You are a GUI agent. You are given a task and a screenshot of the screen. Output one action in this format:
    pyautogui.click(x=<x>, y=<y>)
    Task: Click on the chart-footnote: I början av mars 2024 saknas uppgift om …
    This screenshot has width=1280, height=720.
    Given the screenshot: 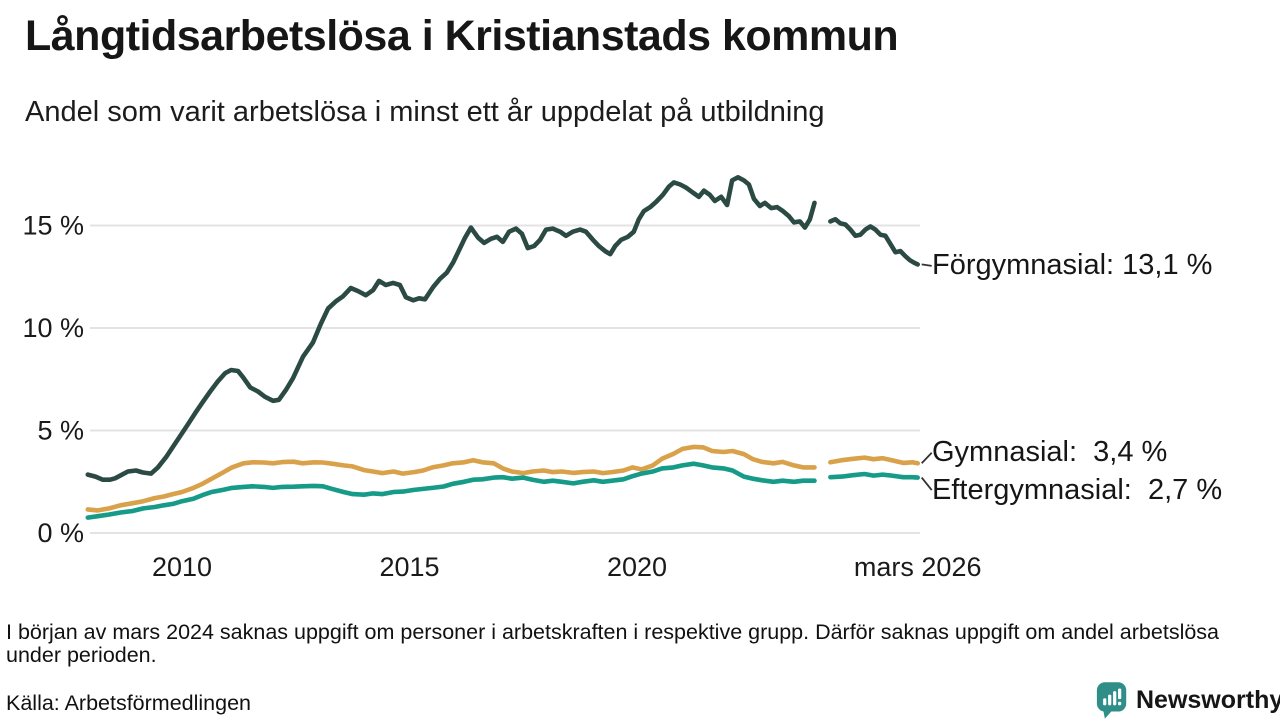 What is the action you would take?
    pyautogui.click(x=613, y=643)
    